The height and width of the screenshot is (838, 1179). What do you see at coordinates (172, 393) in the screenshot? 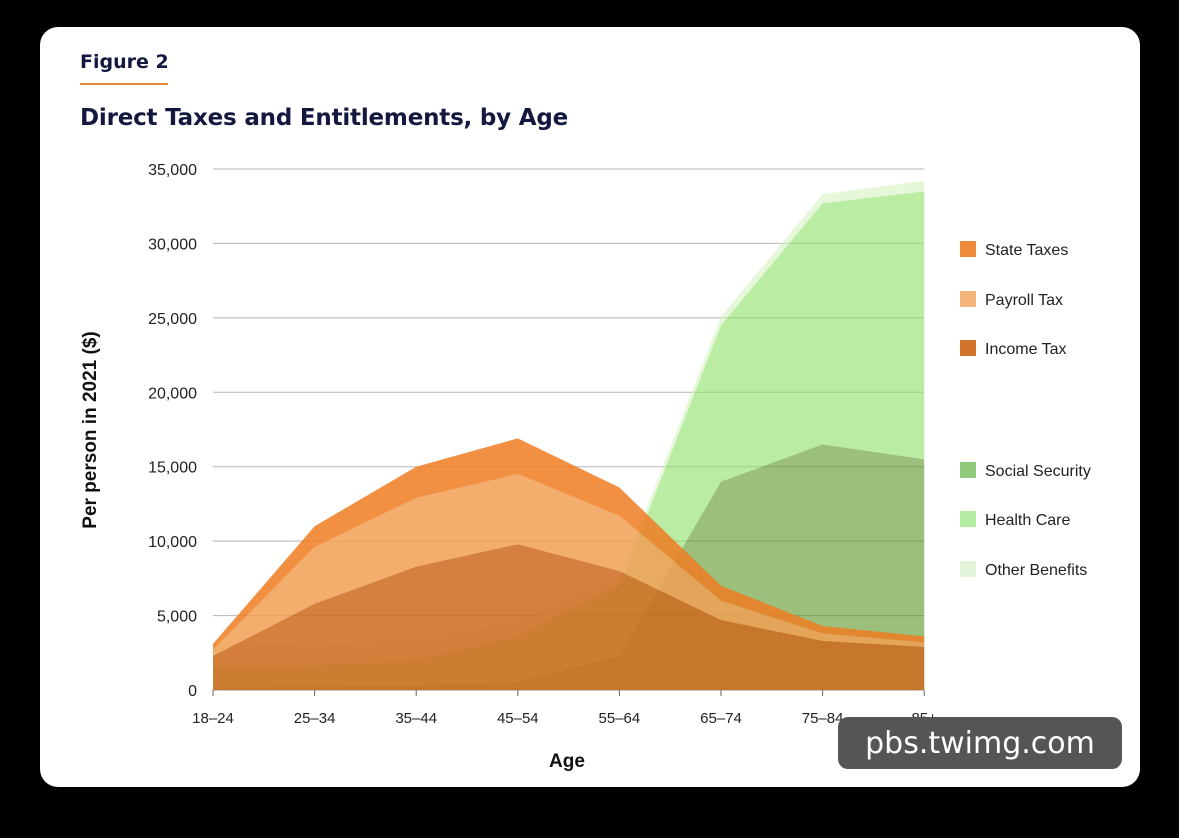
I see `y-tick-label: 20,000` at bounding box center [172, 393].